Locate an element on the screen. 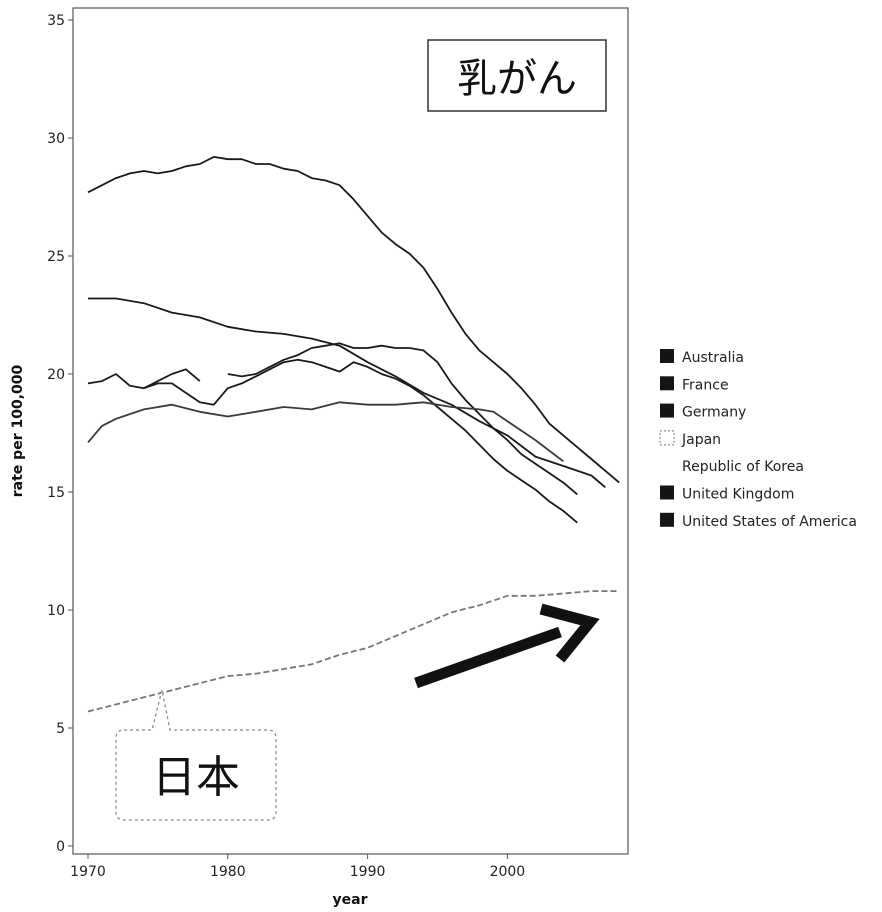  y-tick-label: 15 is located at coordinates (56, 493).